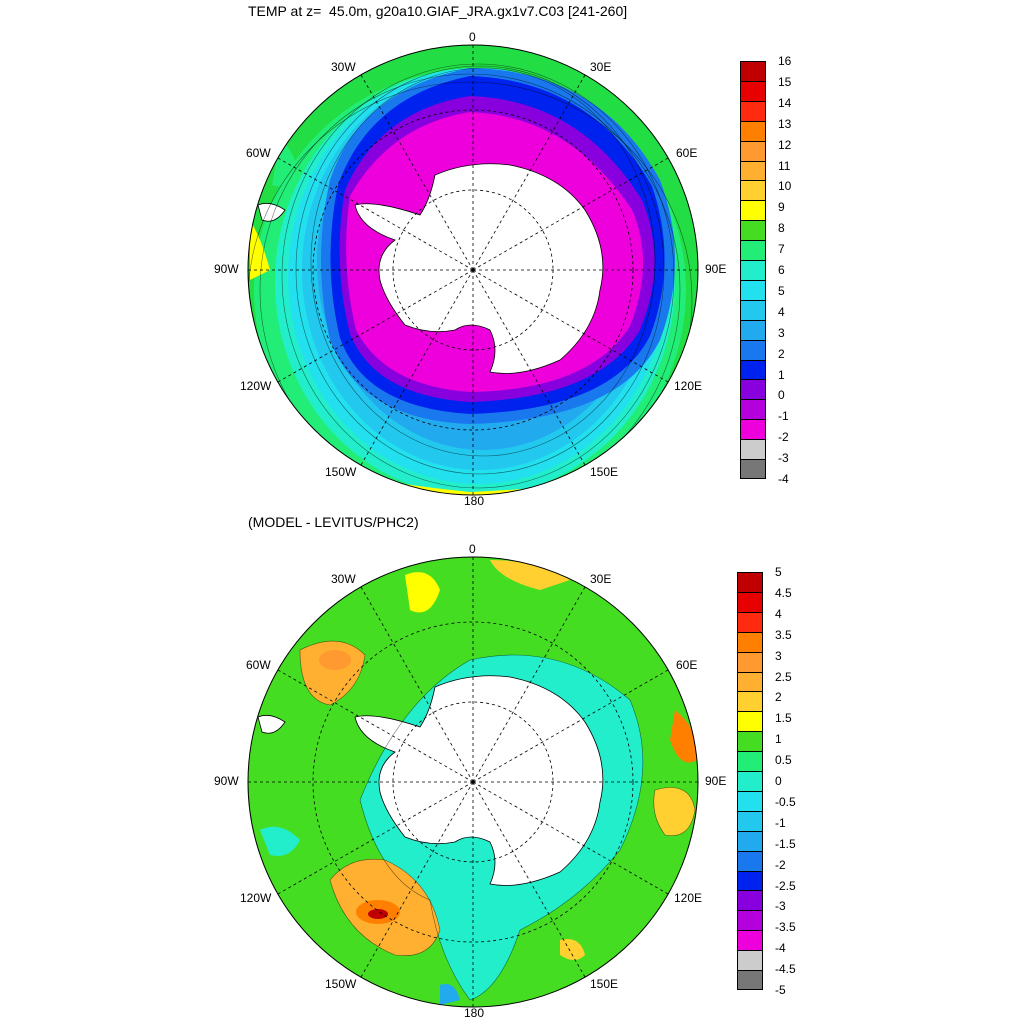  Describe the element at coordinates (783, 416) in the screenshot. I see `top-colorbar-tick-label: -1` at that location.